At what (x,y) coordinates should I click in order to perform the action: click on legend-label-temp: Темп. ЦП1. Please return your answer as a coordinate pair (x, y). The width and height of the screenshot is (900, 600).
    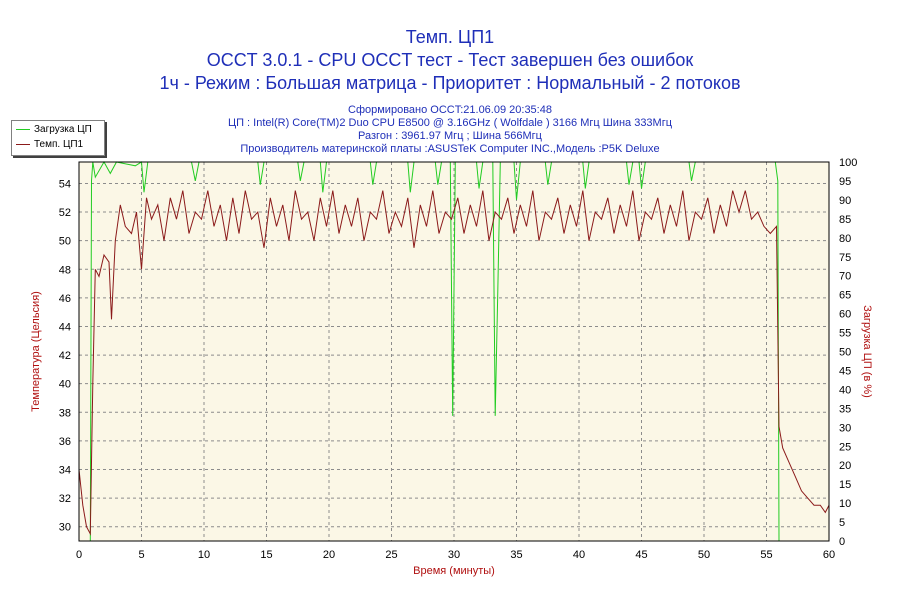
    Looking at the image, I should click on (59, 144).